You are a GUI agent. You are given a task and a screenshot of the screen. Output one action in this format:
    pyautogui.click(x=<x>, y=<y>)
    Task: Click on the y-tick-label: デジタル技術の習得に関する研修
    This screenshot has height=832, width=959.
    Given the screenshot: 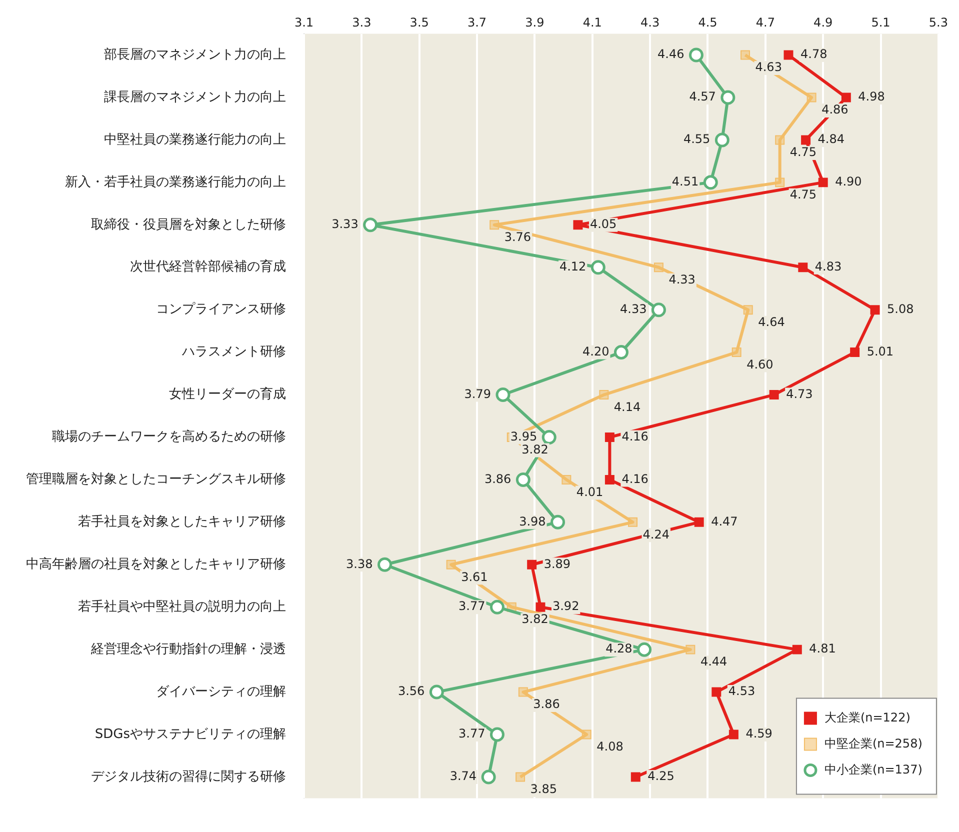 What is the action you would take?
    pyautogui.click(x=188, y=776)
    